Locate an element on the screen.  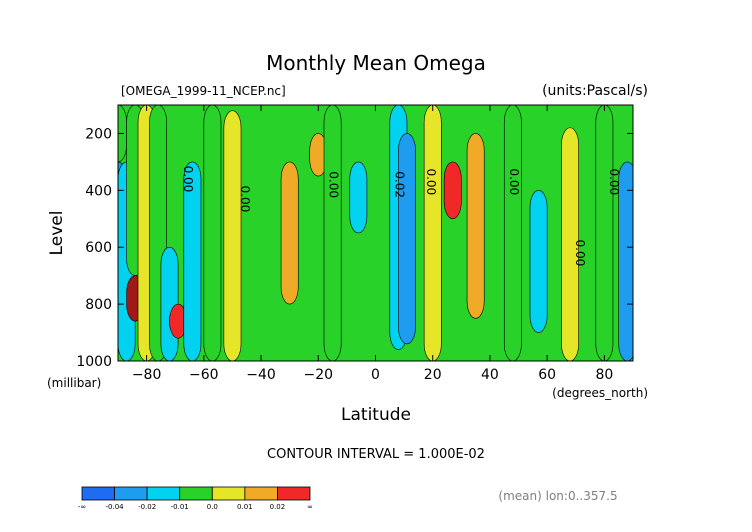
colorbar-label-0: -∞ is located at coordinates (82, 507).